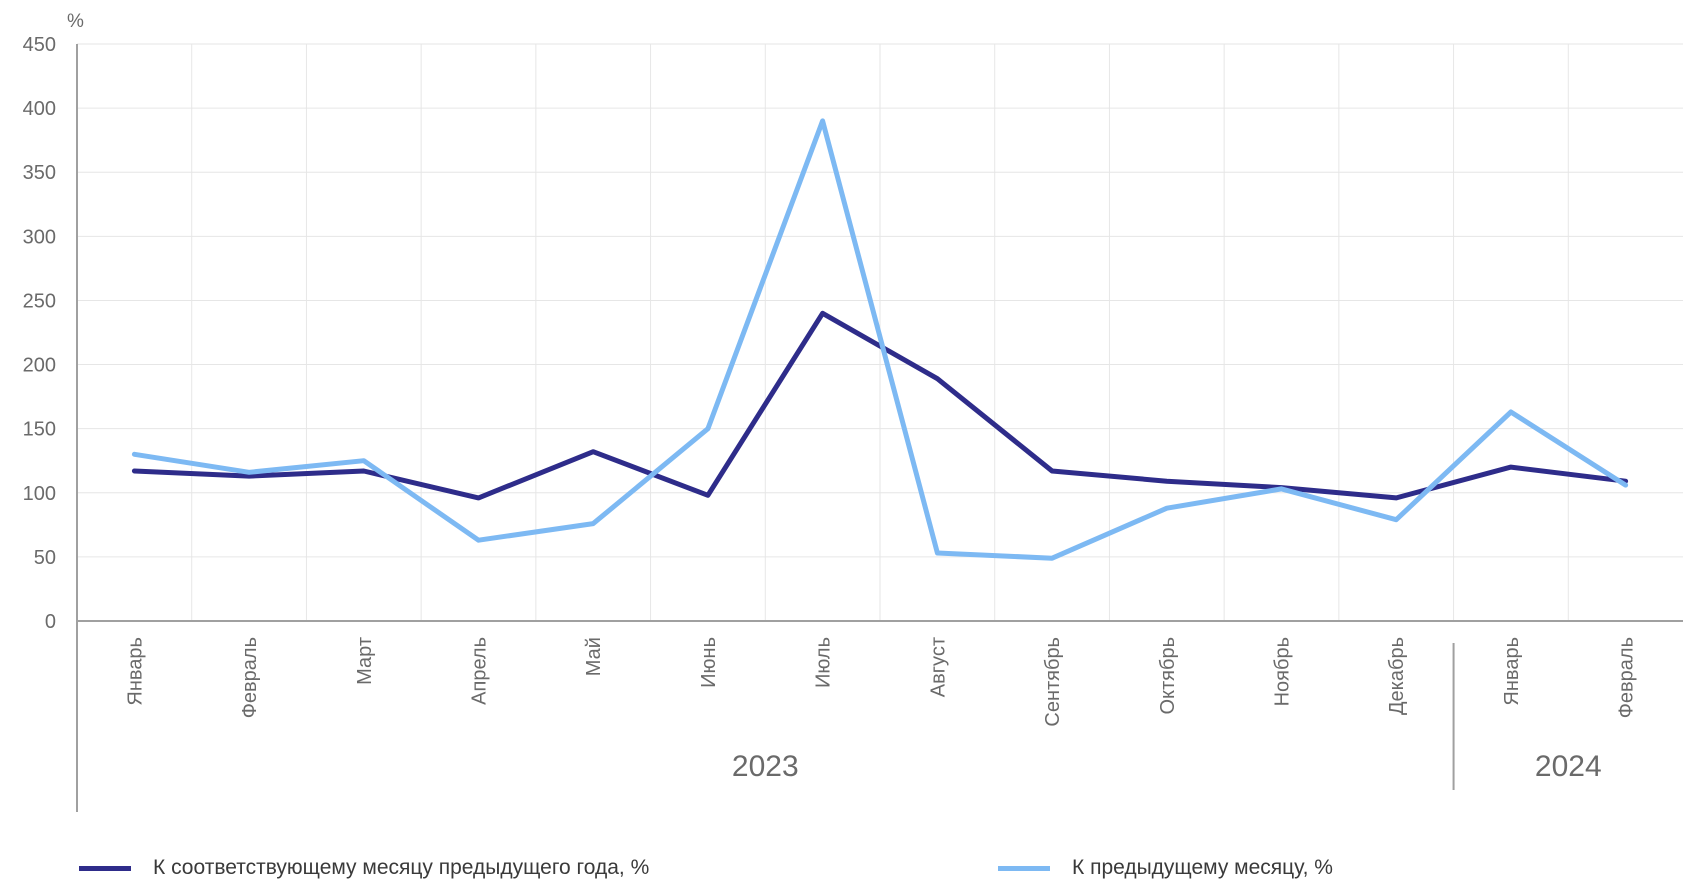 This screenshot has width=1683, height=891. What do you see at coordinates (1283, 671) in the screenshot?
I see `x-tick-label: Ноябрь` at bounding box center [1283, 671].